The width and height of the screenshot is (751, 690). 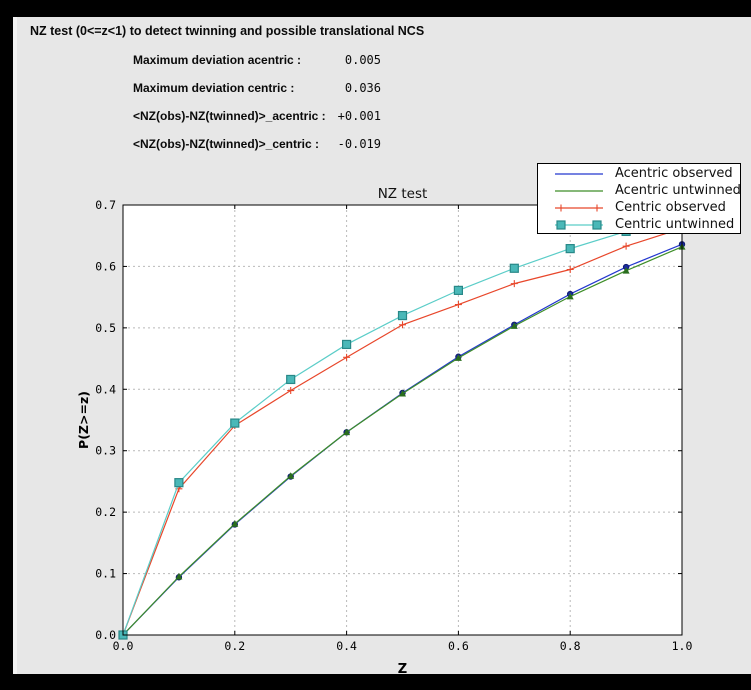 I want to click on stat-row-max-dev-centric: Maximum deviation centric : 0.036, so click(x=257, y=95).